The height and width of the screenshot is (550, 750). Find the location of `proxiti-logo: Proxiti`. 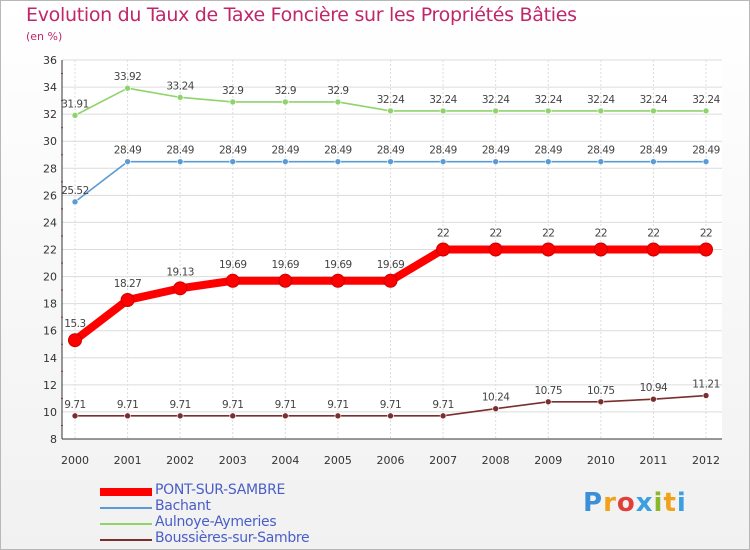

proxiti-logo: Proxiti is located at coordinates (635, 503).